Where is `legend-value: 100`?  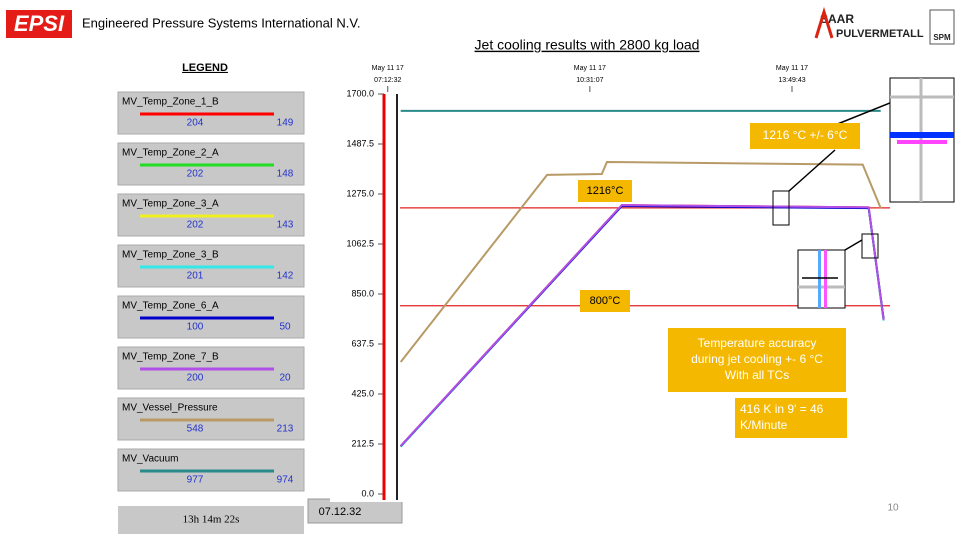
legend-value: 100 is located at coordinates (195, 327).